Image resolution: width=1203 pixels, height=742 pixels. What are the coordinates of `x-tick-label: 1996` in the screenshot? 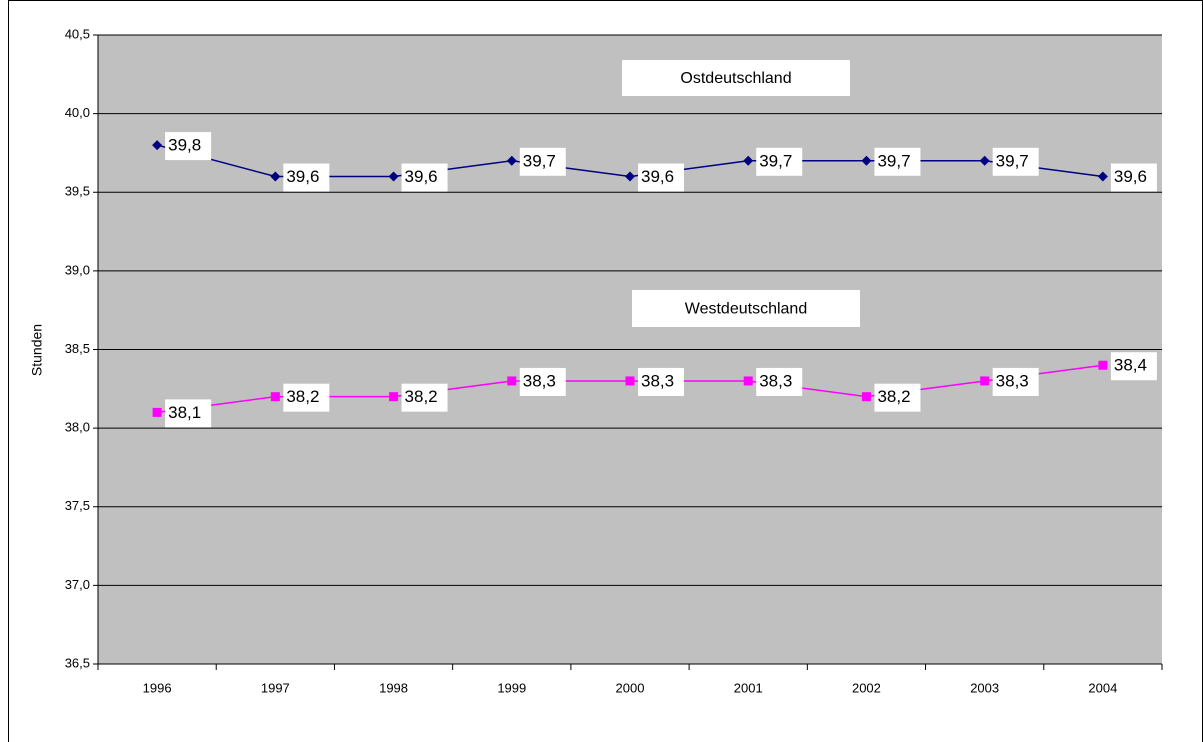 It's located at (157, 687).